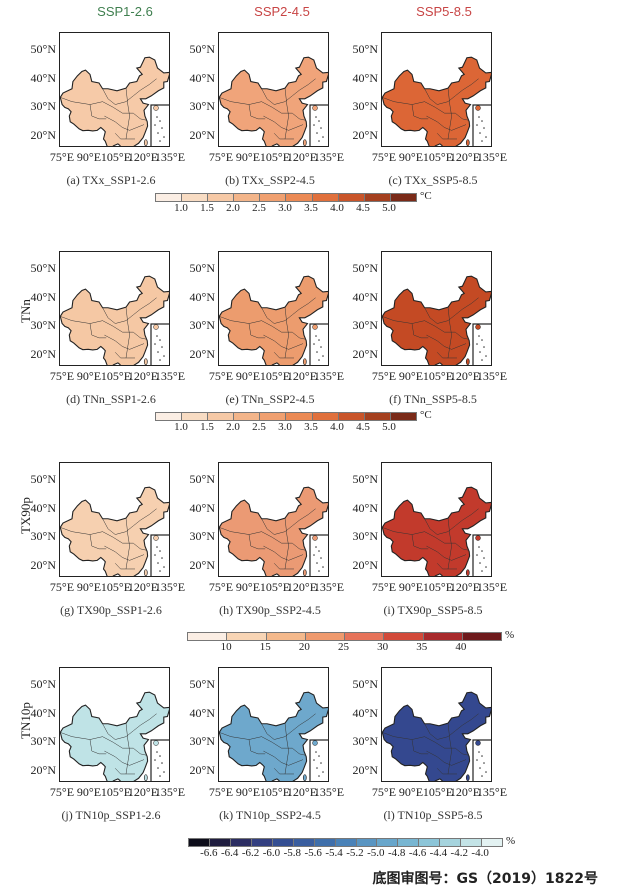 This screenshot has width=628, height=892. What do you see at coordinates (485, 879) in the screenshot?
I see `map-approval-number: 底图审图号：GS（2019）1822号` at bounding box center [485, 879].